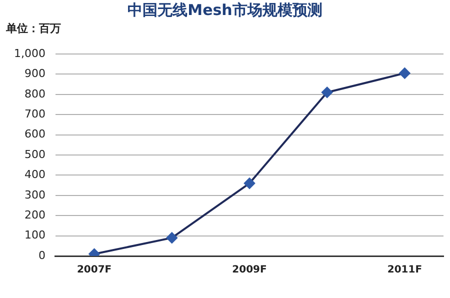 The height and width of the screenshot is (298, 450). What do you see at coordinates (35, 235) in the screenshot?
I see `y-tick-label: 100` at bounding box center [35, 235].